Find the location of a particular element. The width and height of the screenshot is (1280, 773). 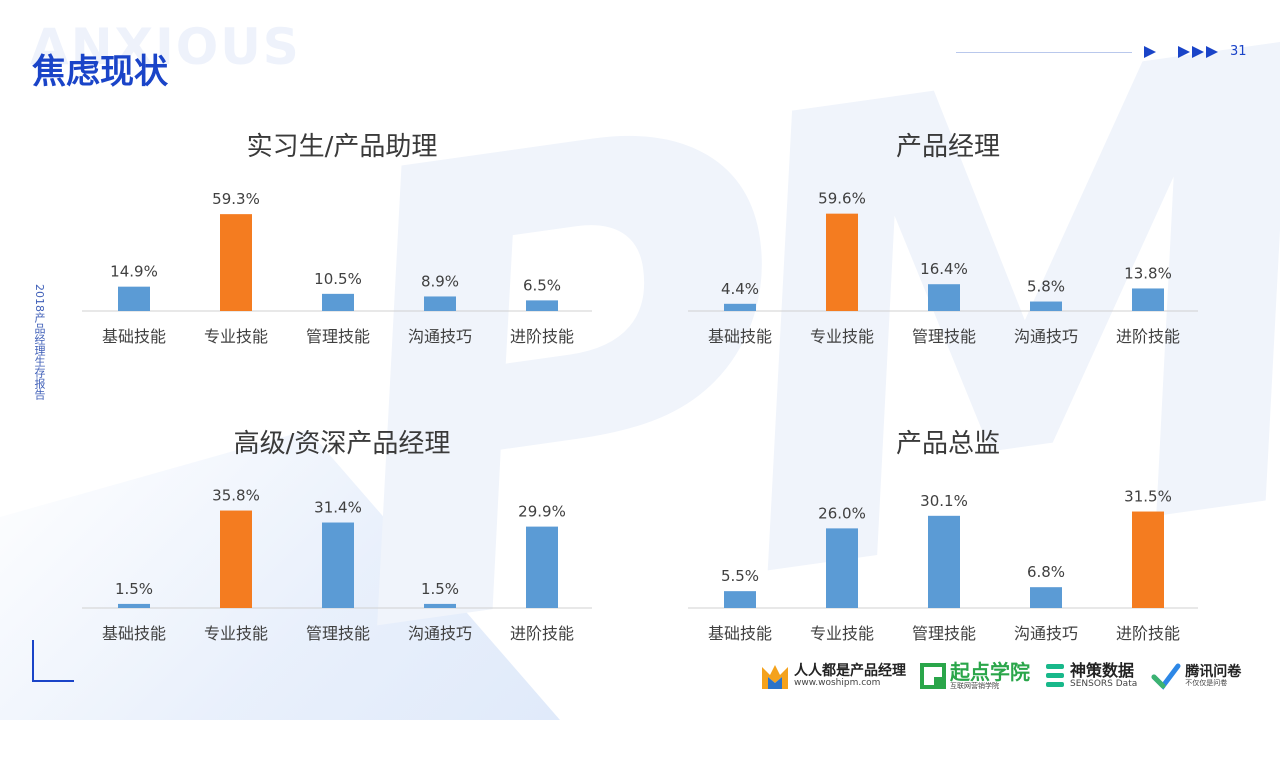

s-logo-icon is located at coordinates (1055, 675).